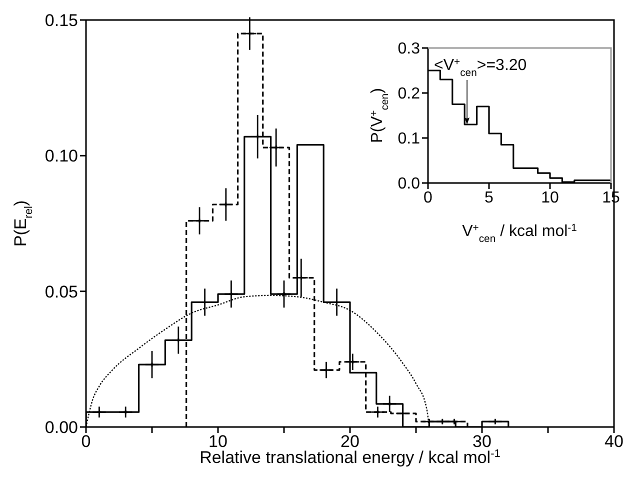 This screenshot has width=632, height=481. Describe the element at coordinates (61, 292) in the screenshot. I see `y-tick-label: 0.05` at that location.